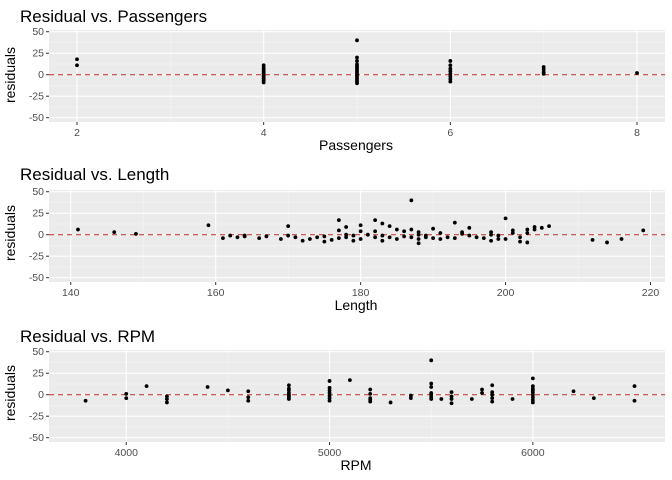 The width and height of the screenshot is (672, 480). I want to click on x-tick-label: 4000, so click(127, 453).